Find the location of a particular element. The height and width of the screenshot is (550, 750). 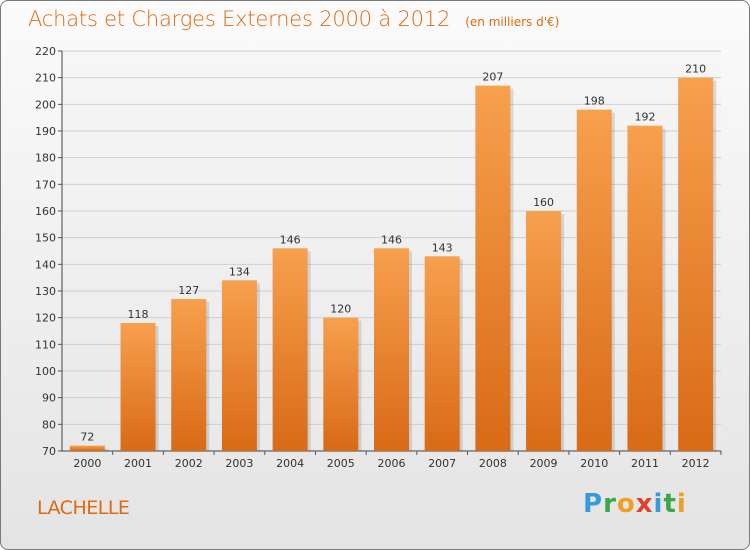

data-label: 198 is located at coordinates (594, 101).